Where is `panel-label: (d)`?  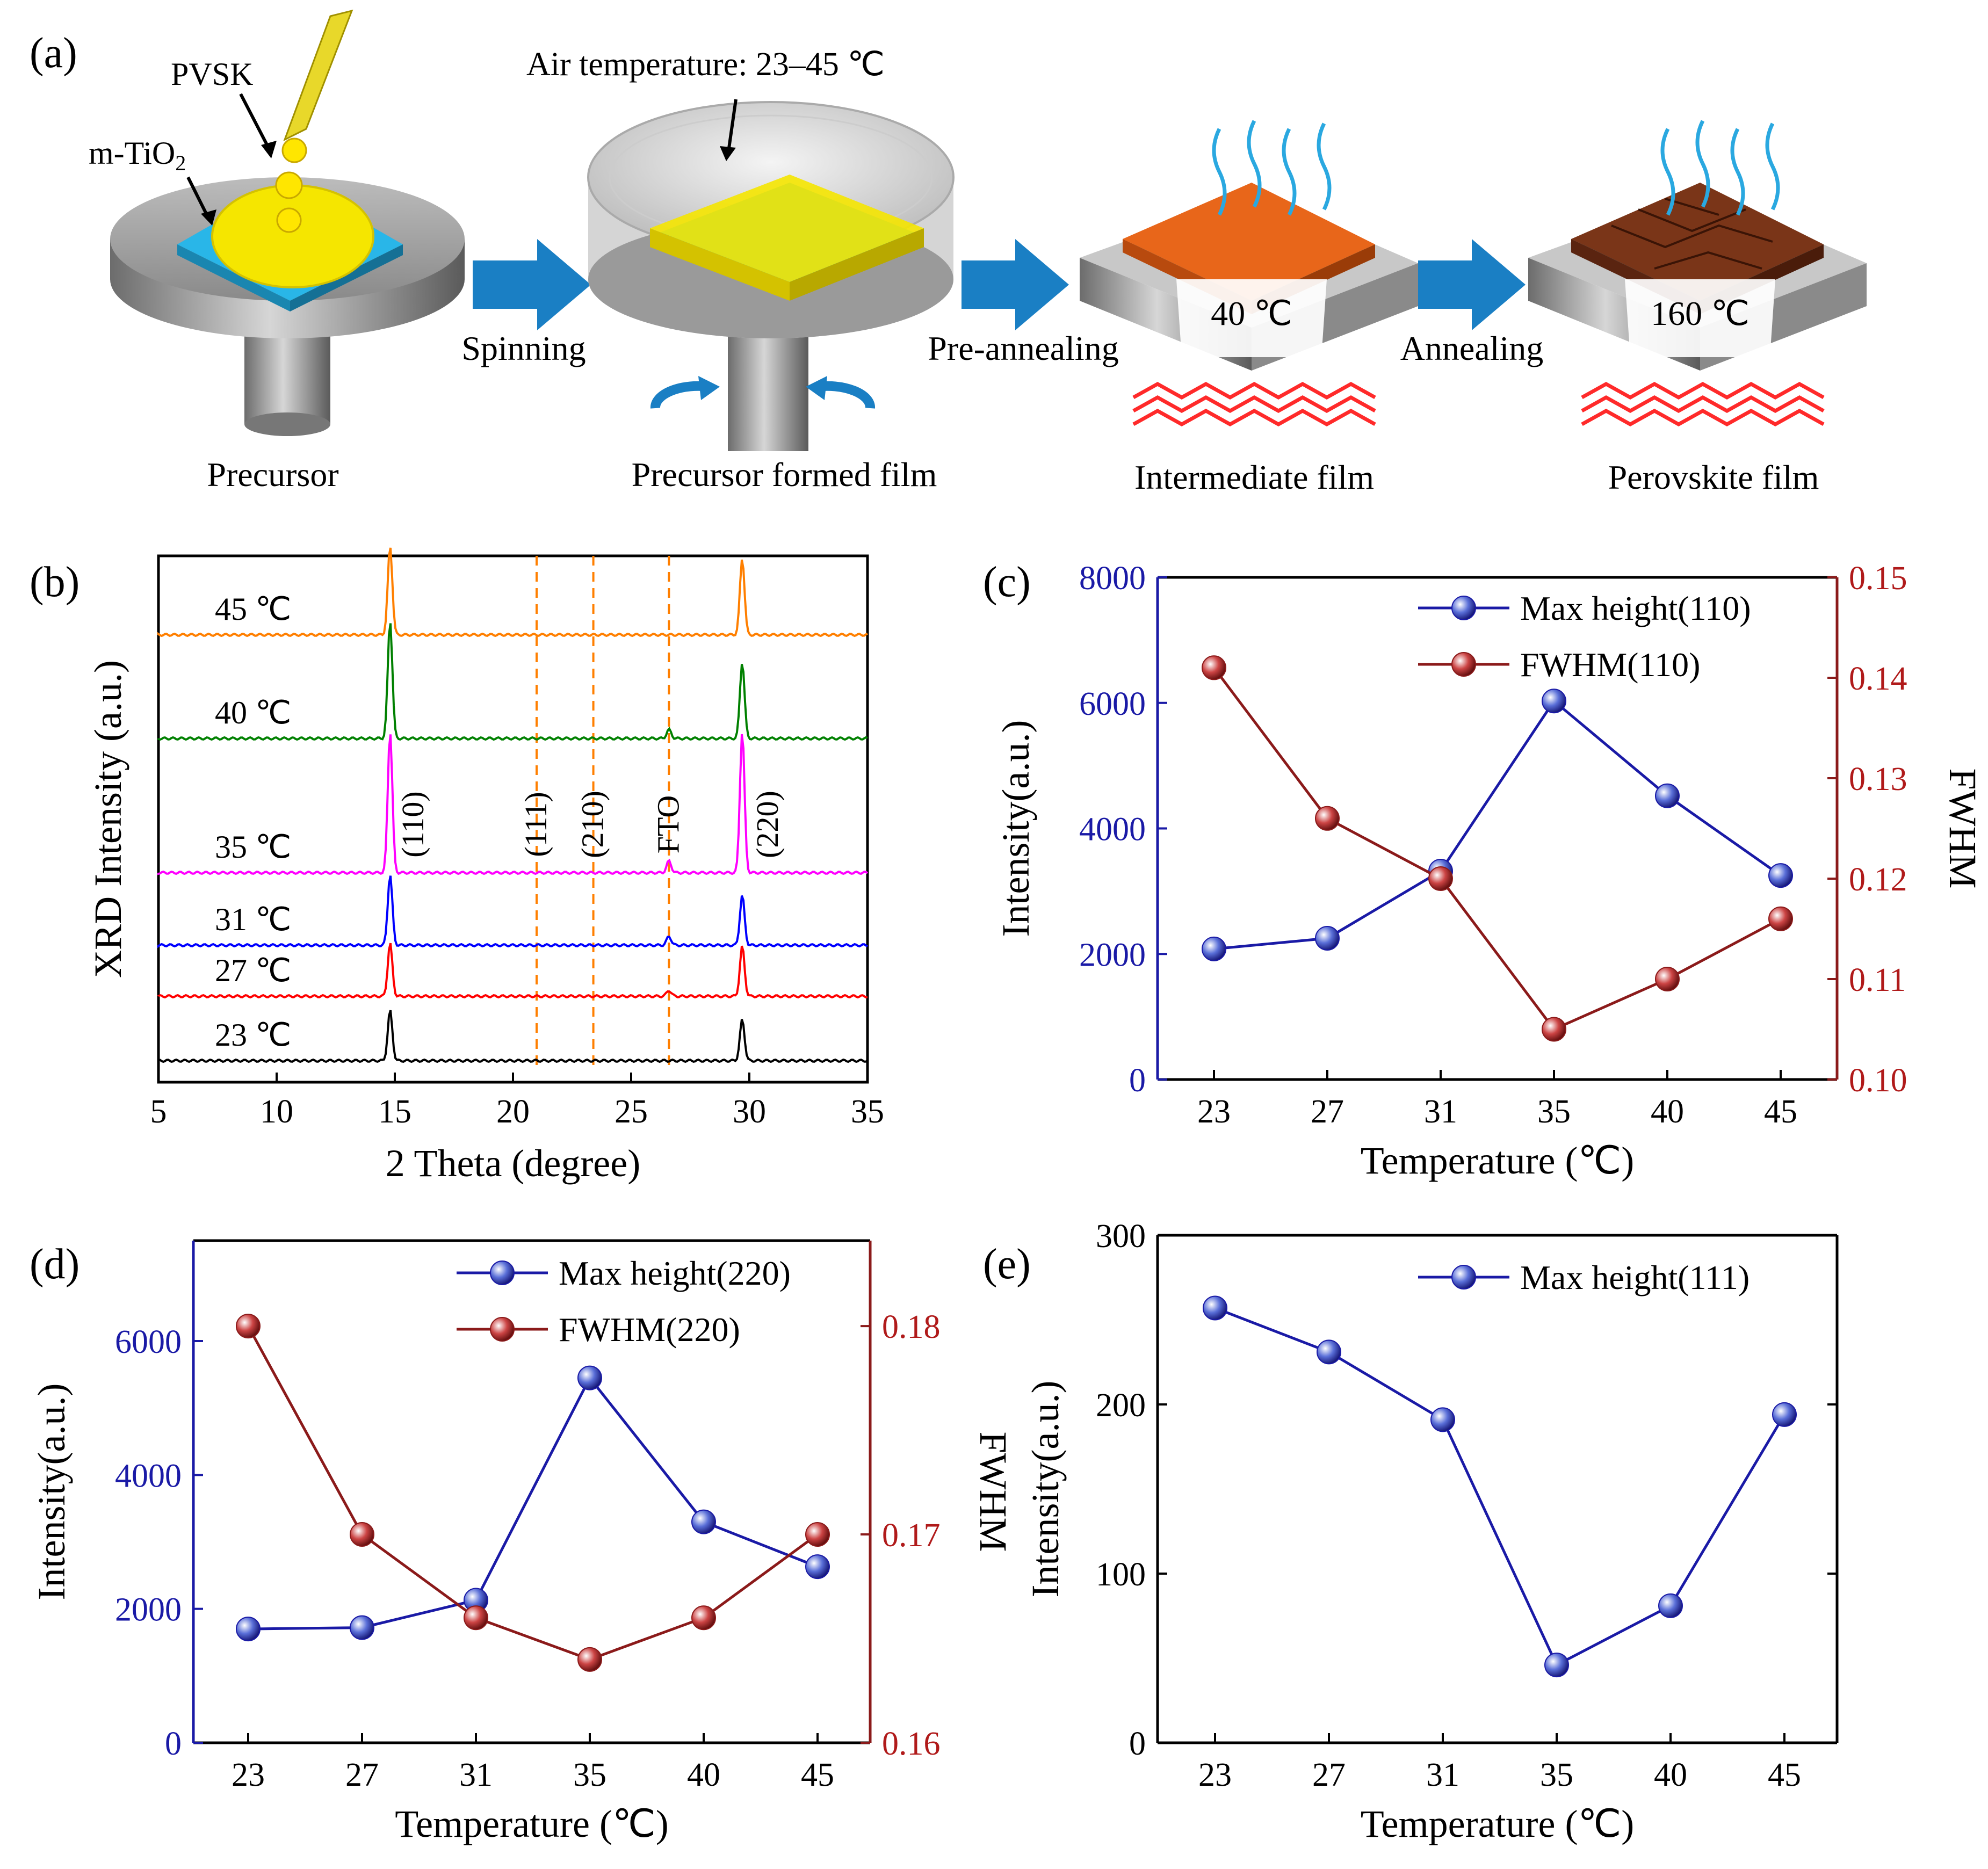
panel-label: (d) is located at coordinates (54, 1264).